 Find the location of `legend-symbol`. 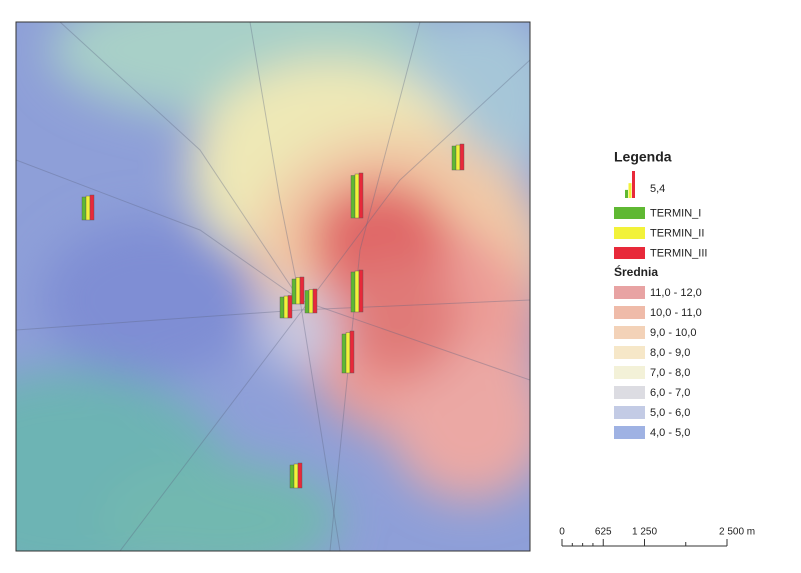

legend-symbol is located at coordinates (630, 184).